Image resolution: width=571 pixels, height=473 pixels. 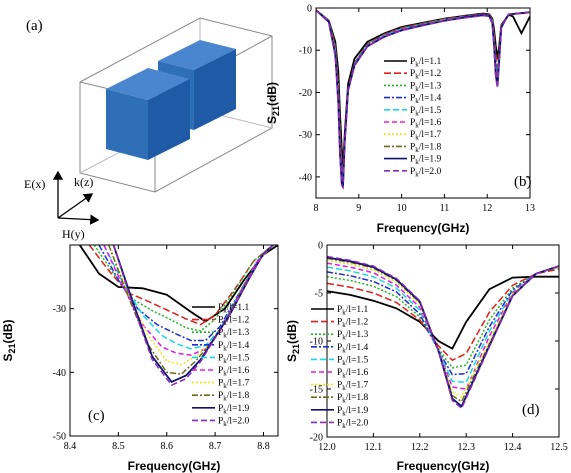 I want to click on panel-label-b: (b), so click(x=523, y=182).